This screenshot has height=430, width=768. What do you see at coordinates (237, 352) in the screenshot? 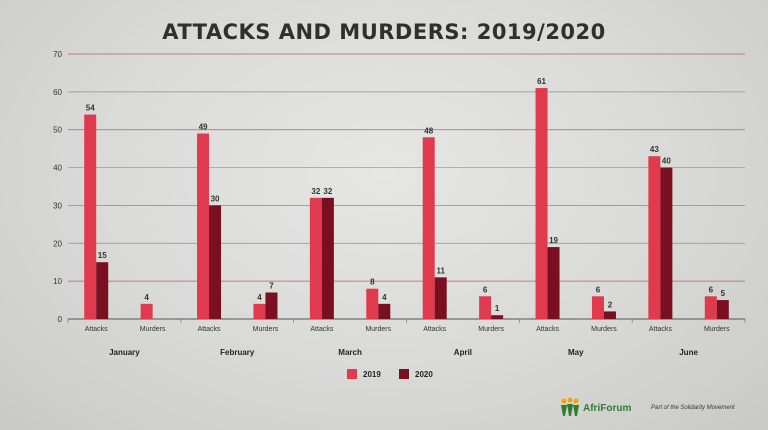
I see `month-label: February` at bounding box center [237, 352].